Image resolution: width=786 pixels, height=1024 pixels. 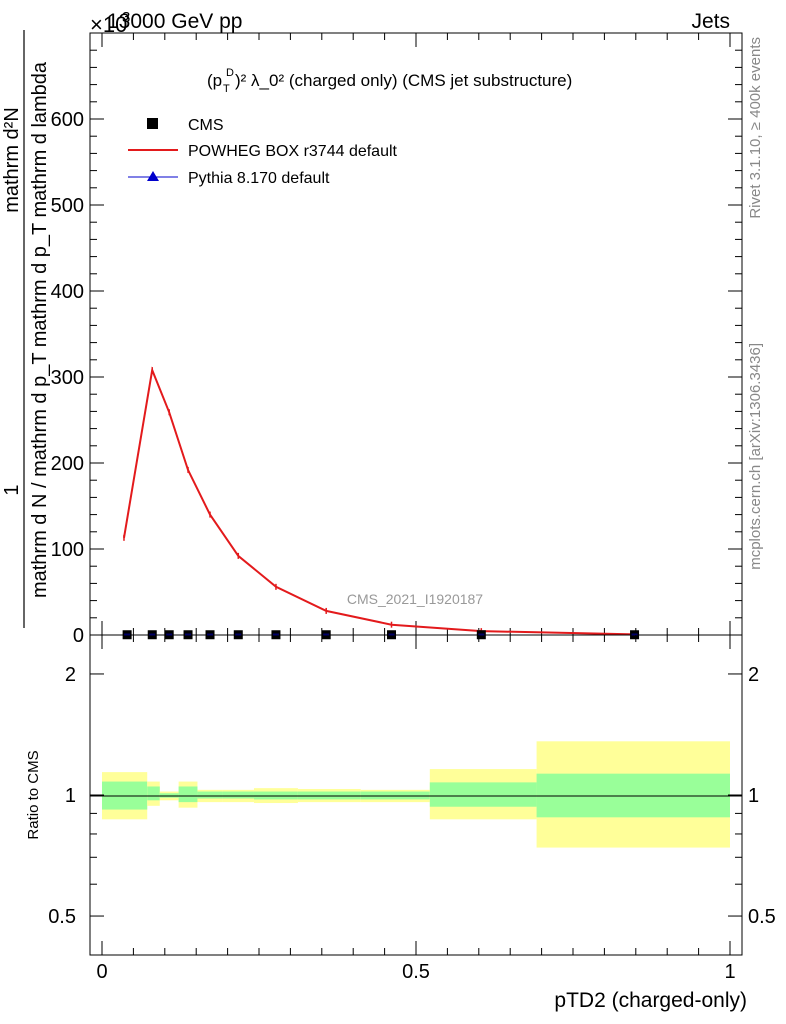 What do you see at coordinates (126, 17) in the screenshot?
I see `exponent-power: 3` at bounding box center [126, 17].